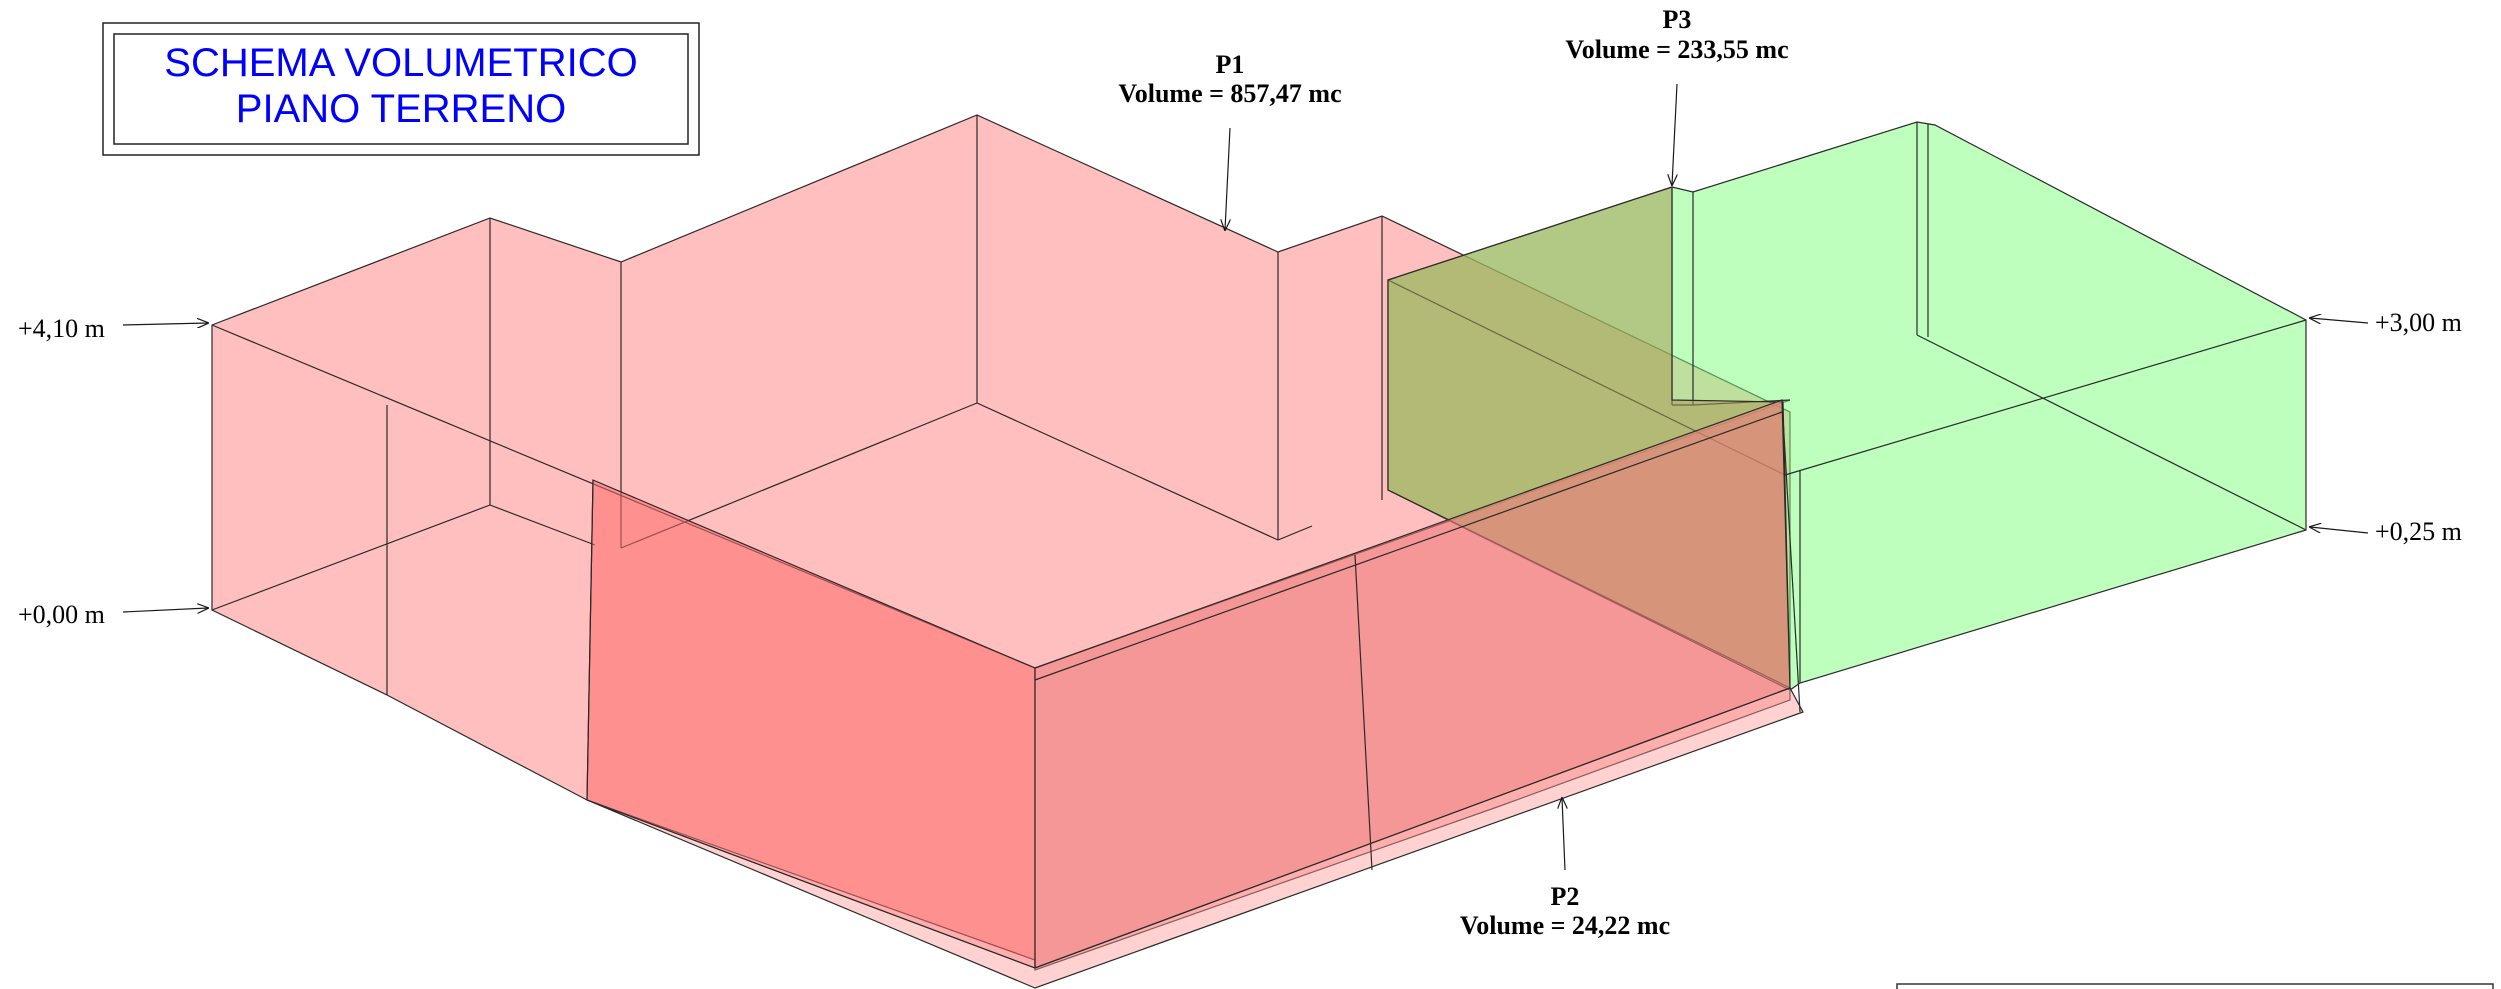  I want to click on title-line1: SCHEMA VOLUMETRICO, so click(400, 63).